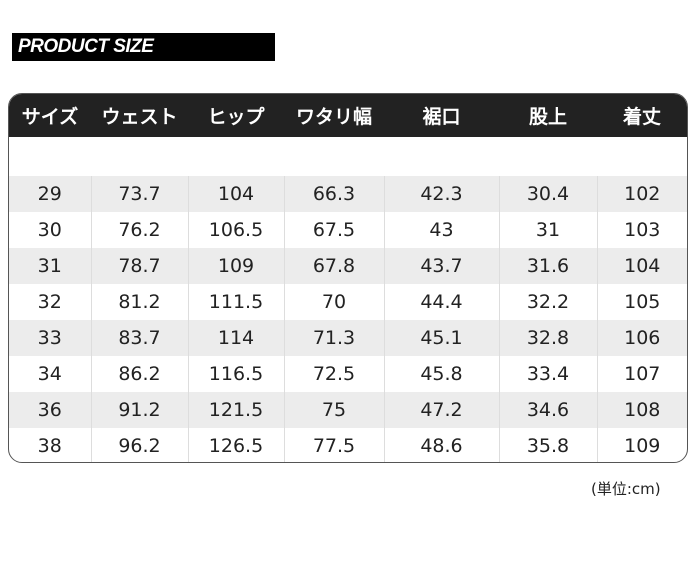 Image resolution: width=700 pixels, height=585 pixels. Describe the element at coordinates (139, 266) in the screenshot. I see `table-cell: 78.7` at that location.